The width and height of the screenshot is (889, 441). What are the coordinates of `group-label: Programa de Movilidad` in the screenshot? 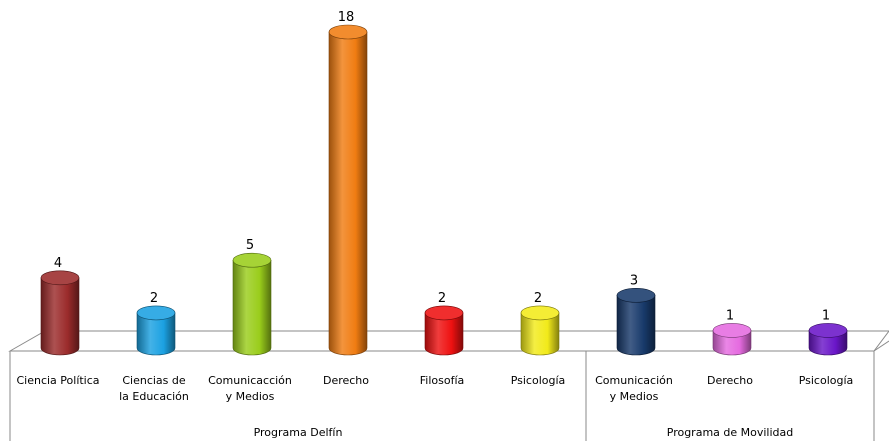 It's located at (730, 432).